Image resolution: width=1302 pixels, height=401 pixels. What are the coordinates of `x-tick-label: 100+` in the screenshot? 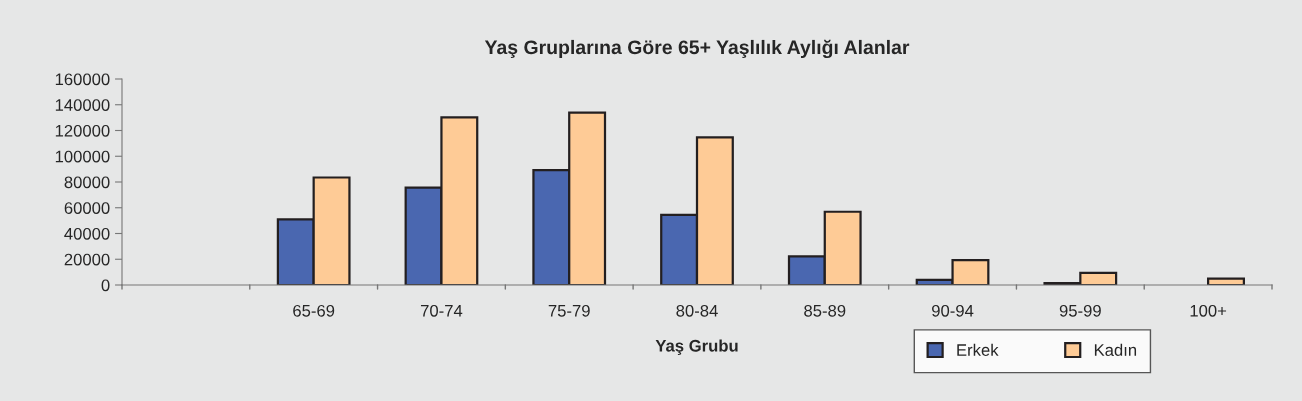 It's located at (1208, 310).